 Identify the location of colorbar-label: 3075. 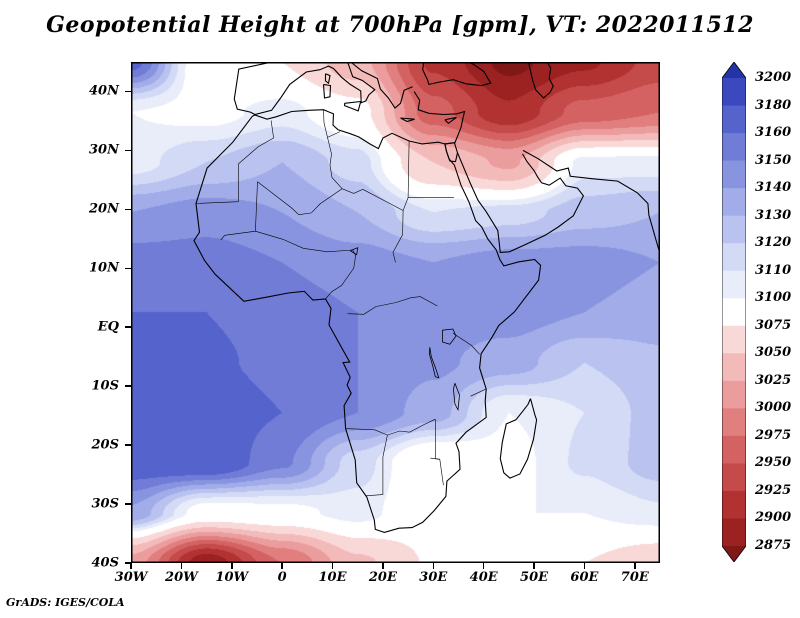
(773, 325).